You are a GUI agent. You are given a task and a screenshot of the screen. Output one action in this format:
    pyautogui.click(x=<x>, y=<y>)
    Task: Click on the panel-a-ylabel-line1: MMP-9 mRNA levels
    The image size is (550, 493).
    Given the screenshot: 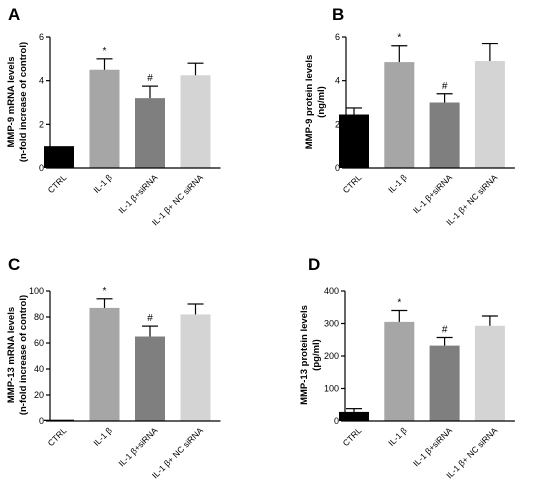 What is the action you would take?
    pyautogui.click(x=11, y=102)
    